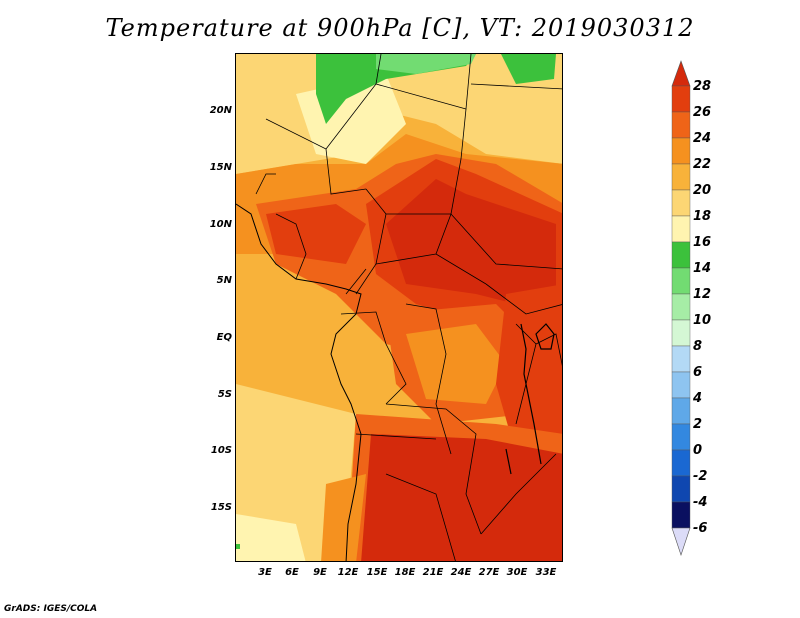  I want to click on lon-label-27e: 27E, so click(489, 572).